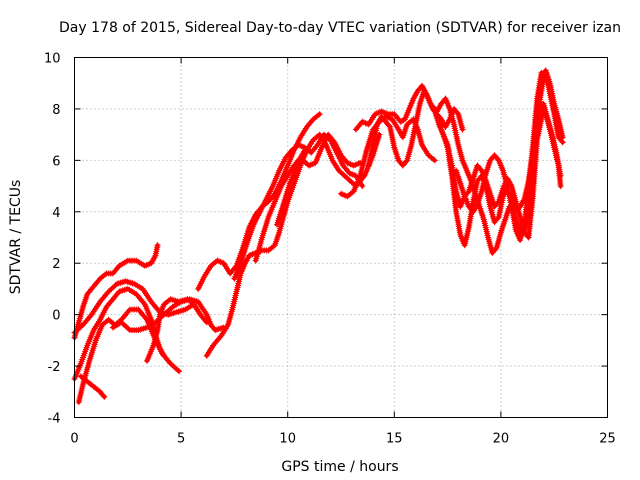 The width and height of the screenshot is (640, 480). I want to click on x-tick-label: 20, so click(501, 439).